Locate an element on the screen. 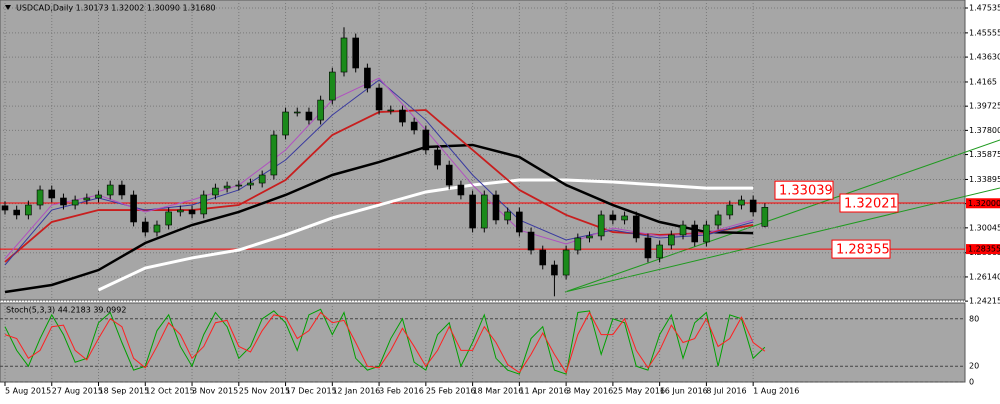  x-tick-label: 3 Nov 2015 is located at coordinates (215, 391).